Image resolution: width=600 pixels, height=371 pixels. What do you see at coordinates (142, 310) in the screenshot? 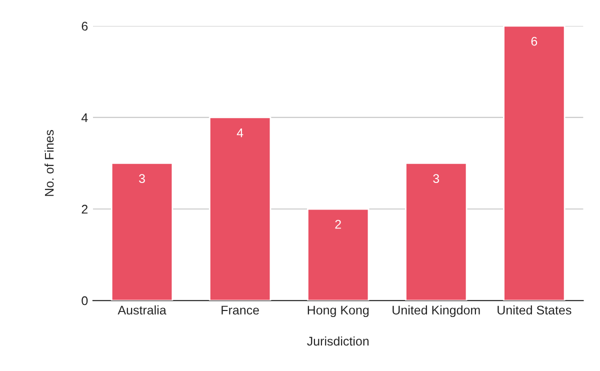
I see `x-tick-label: Australia` at bounding box center [142, 310].